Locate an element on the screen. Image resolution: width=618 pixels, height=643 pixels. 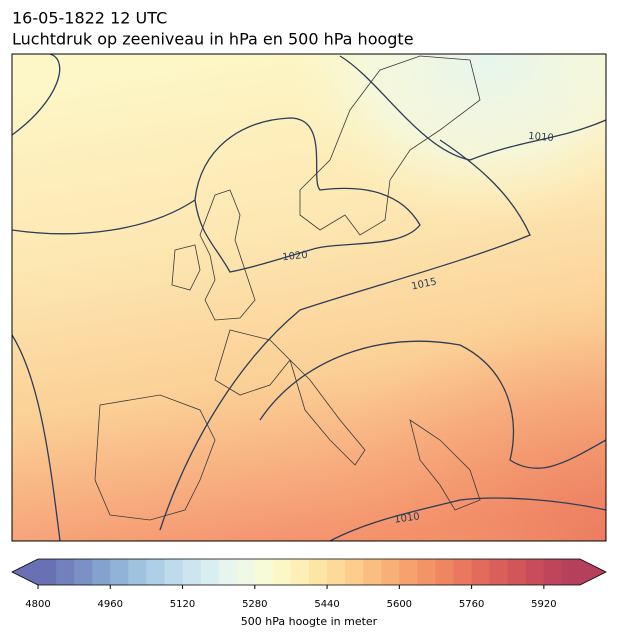
colorbar-tick-label: 5760 is located at coordinates (471, 604).